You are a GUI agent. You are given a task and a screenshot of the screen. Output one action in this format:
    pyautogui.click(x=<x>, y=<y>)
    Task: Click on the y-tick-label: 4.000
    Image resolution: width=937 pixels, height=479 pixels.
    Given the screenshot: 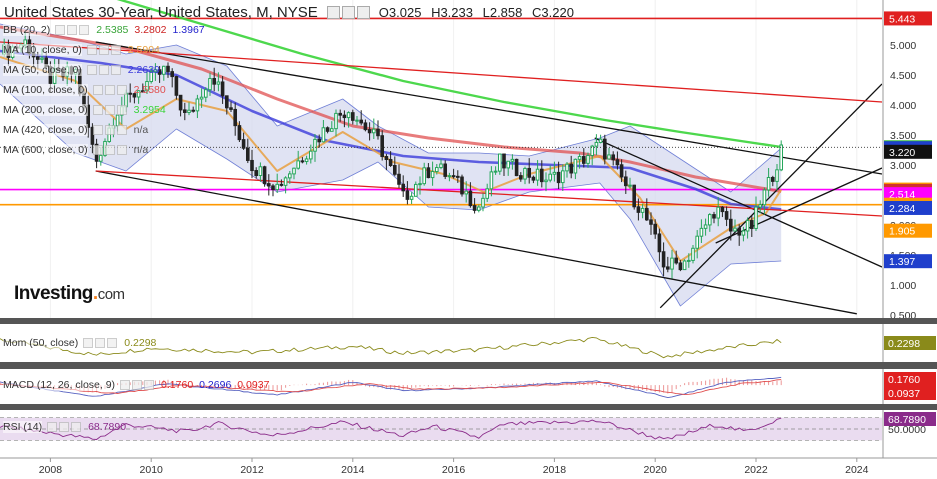 What is the action you would take?
    pyautogui.click(x=903, y=106)
    